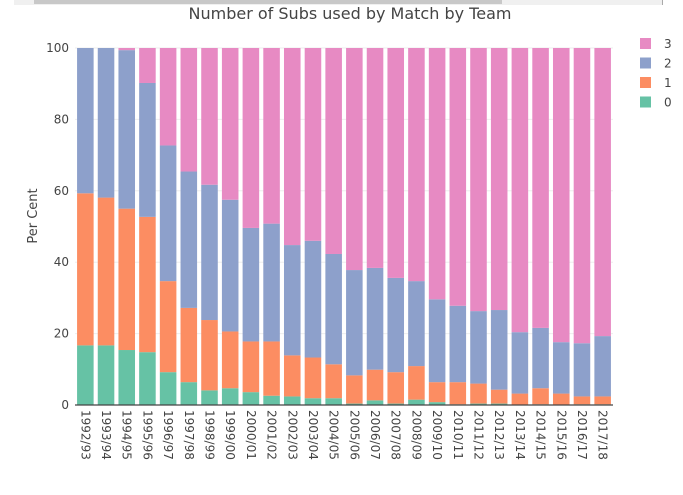  Describe the element at coordinates (668, 83) in the screenshot. I see `legend-label: 1` at that location.